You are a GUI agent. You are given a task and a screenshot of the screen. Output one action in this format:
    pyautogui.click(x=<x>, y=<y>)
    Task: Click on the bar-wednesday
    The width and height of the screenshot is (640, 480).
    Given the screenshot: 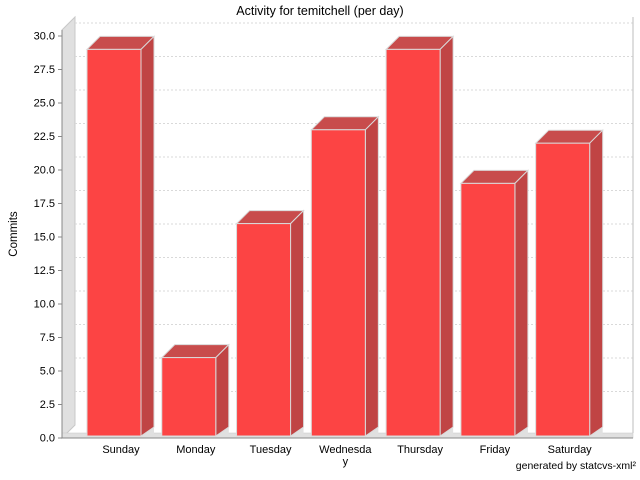 What is the action you would take?
    pyautogui.click(x=345, y=276)
    